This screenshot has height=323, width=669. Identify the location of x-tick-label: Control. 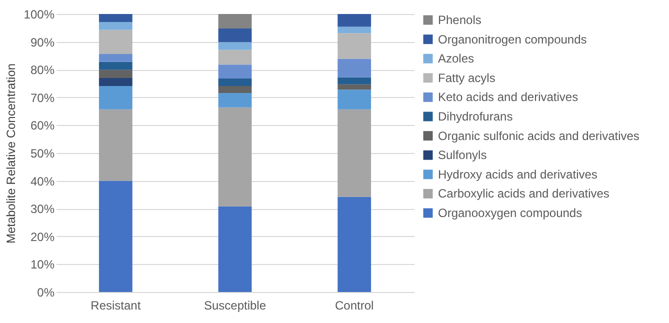
(354, 305).